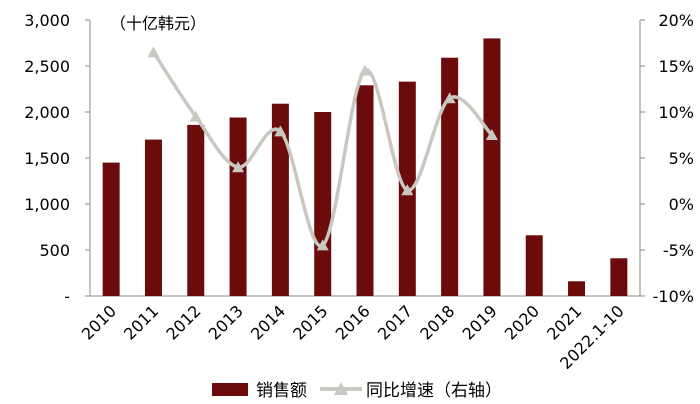 This screenshot has height=404, width=700. Describe the element at coordinates (522, 322) in the screenshot. I see `x-tick-label: 2020` at that location.